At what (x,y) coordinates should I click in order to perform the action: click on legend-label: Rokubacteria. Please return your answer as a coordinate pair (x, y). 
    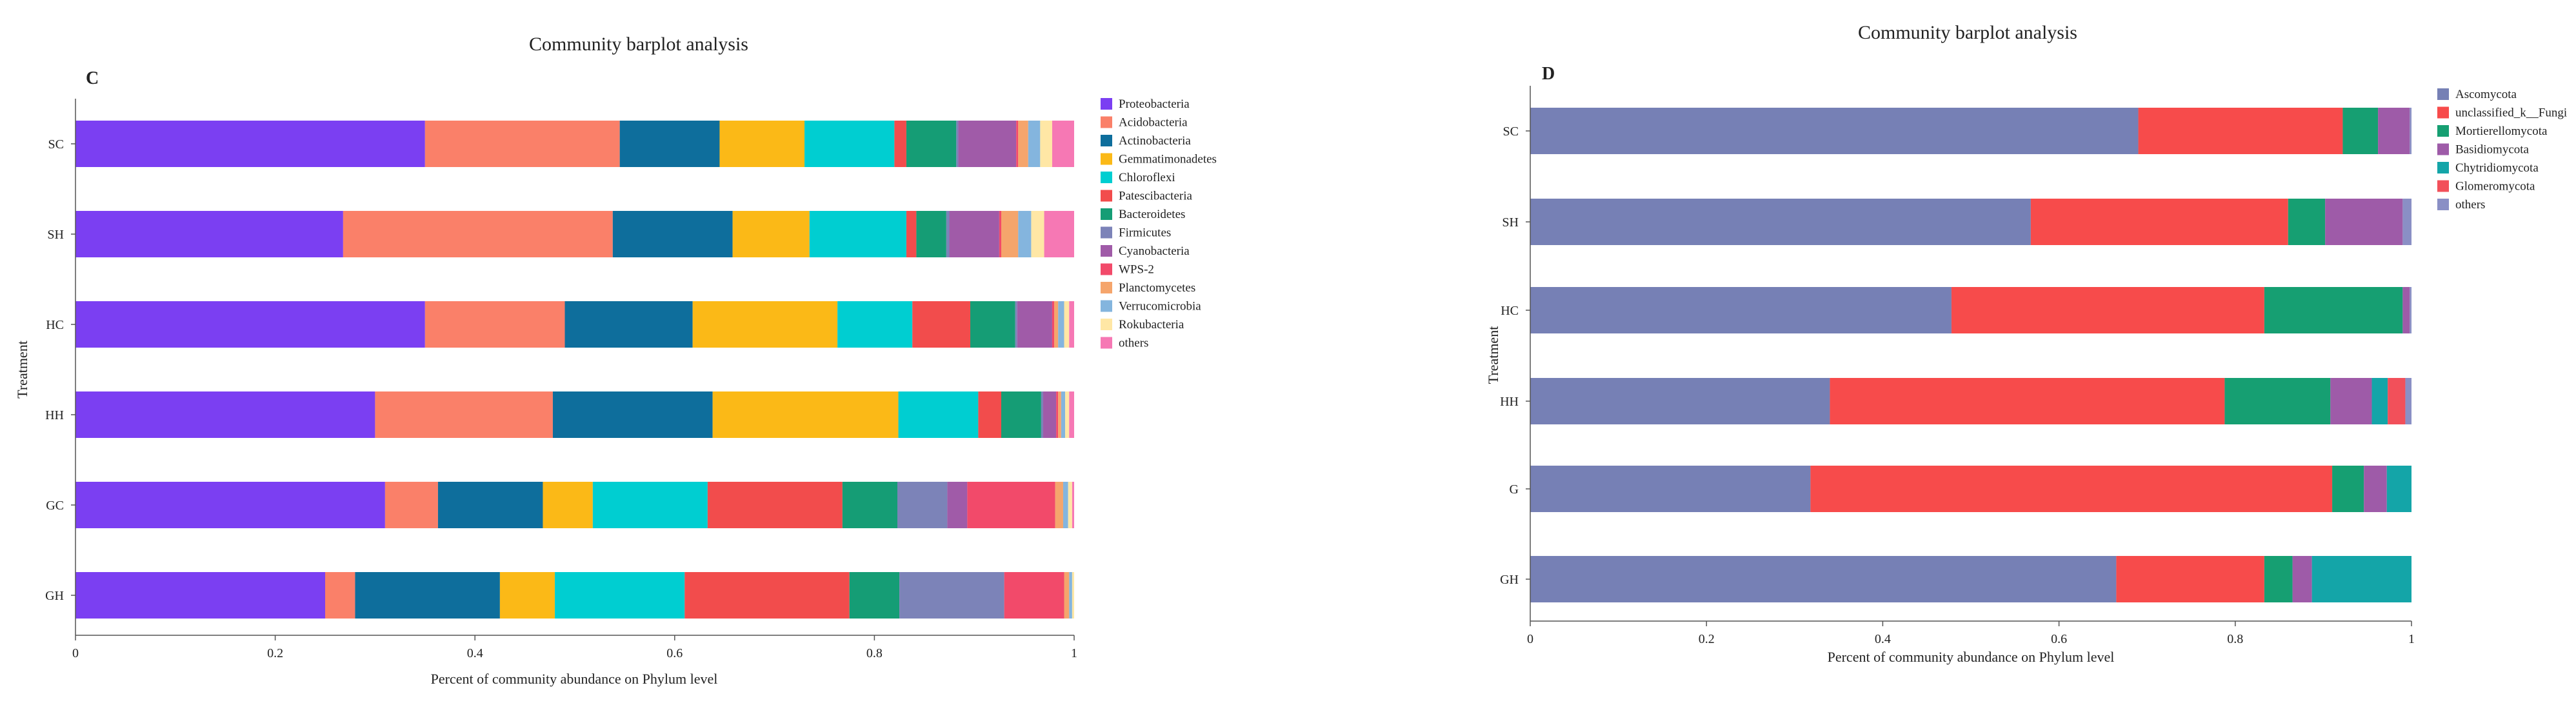
    Looking at the image, I should click on (1151, 325).